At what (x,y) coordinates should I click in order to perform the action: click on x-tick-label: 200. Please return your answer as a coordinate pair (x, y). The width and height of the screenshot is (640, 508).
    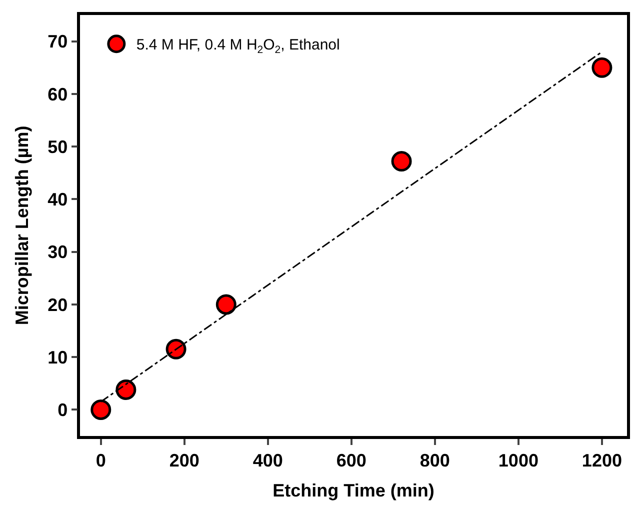
    Looking at the image, I should click on (184, 460).